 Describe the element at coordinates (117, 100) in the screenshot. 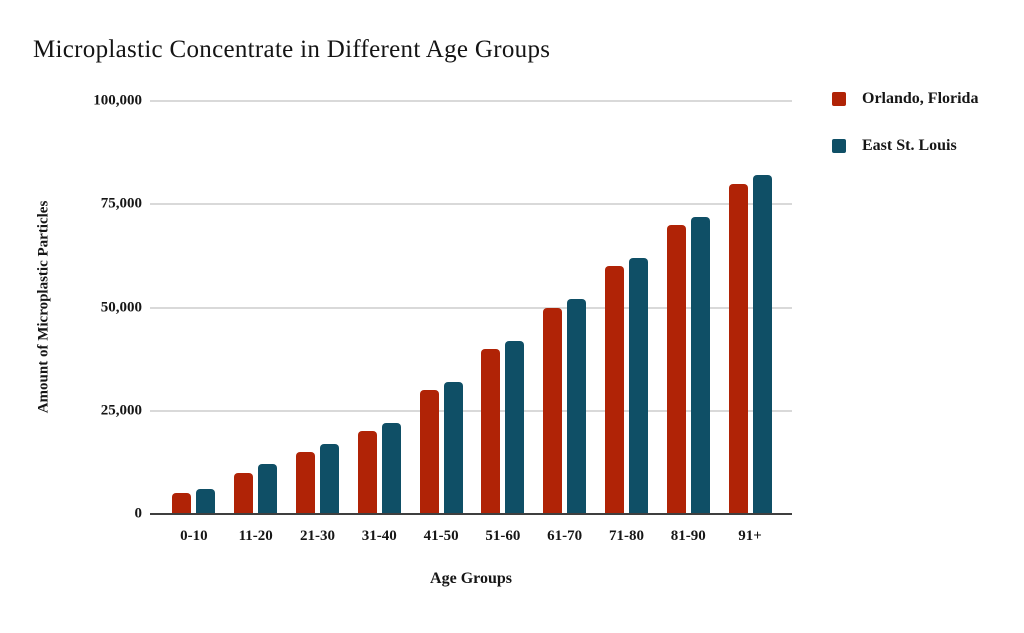

I see `y-tick-label: 100,000` at that location.